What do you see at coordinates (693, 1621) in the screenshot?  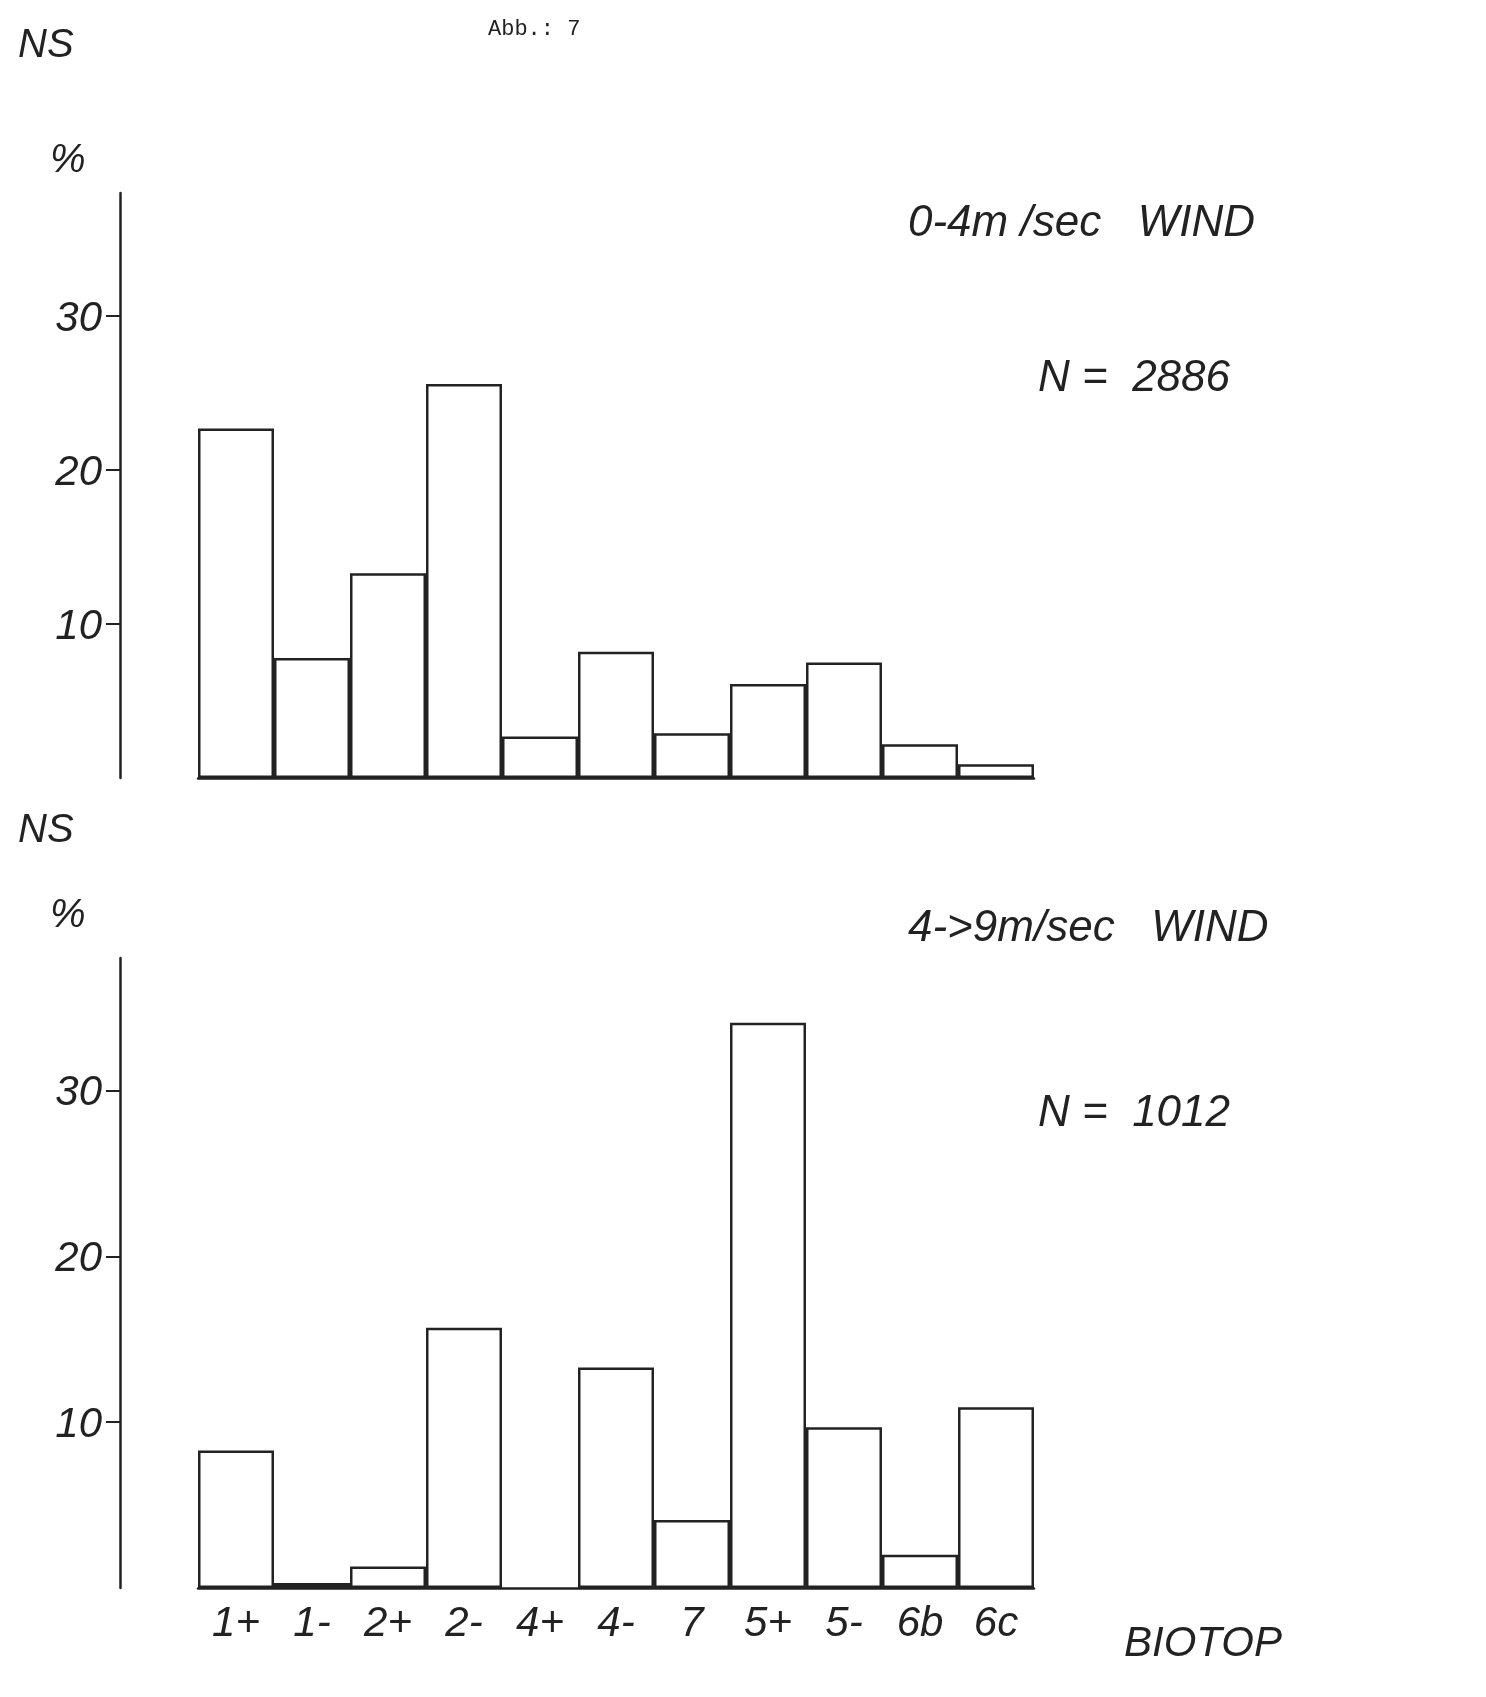 I see `x-tick-label: 7` at bounding box center [693, 1621].